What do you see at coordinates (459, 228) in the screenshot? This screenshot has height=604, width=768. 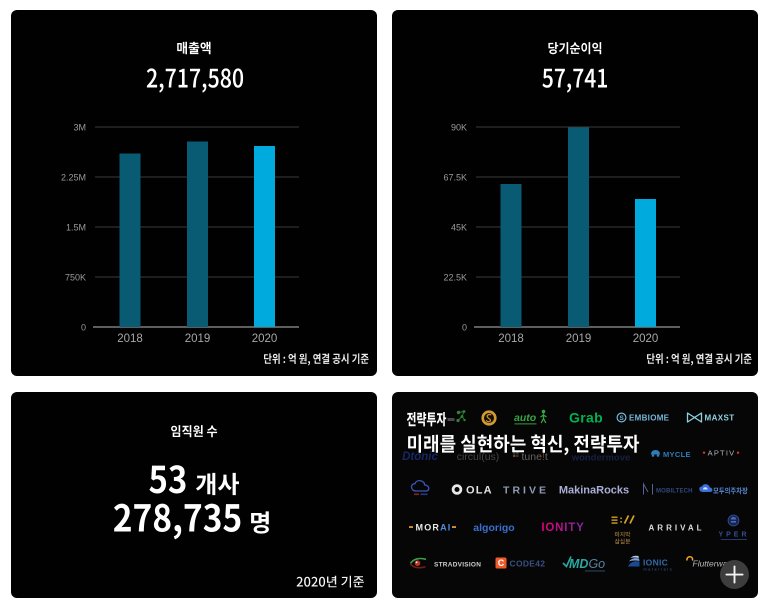 I see `svg-text: 45K` at bounding box center [459, 228].